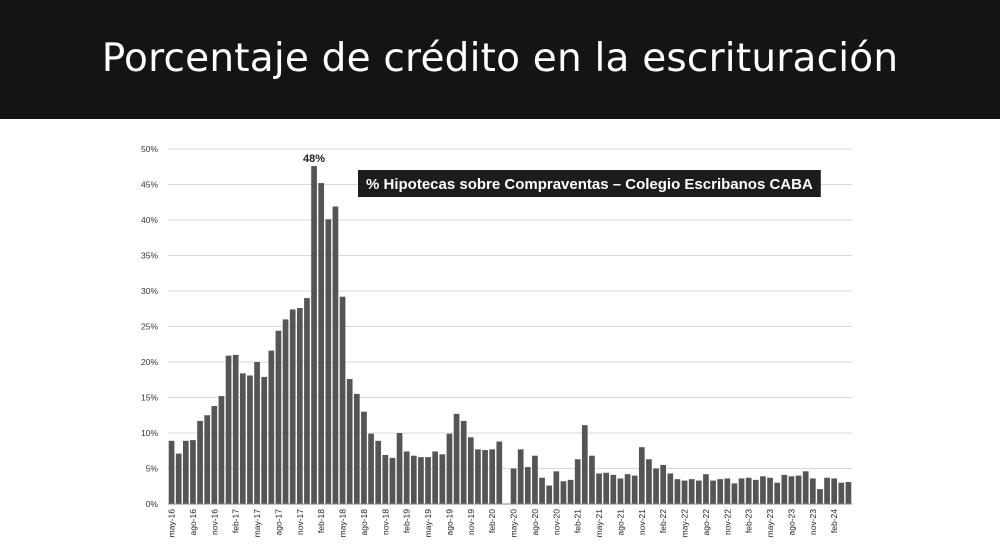 The image size is (1000, 549). I want to click on y-tick-label: 20%, so click(149, 362).